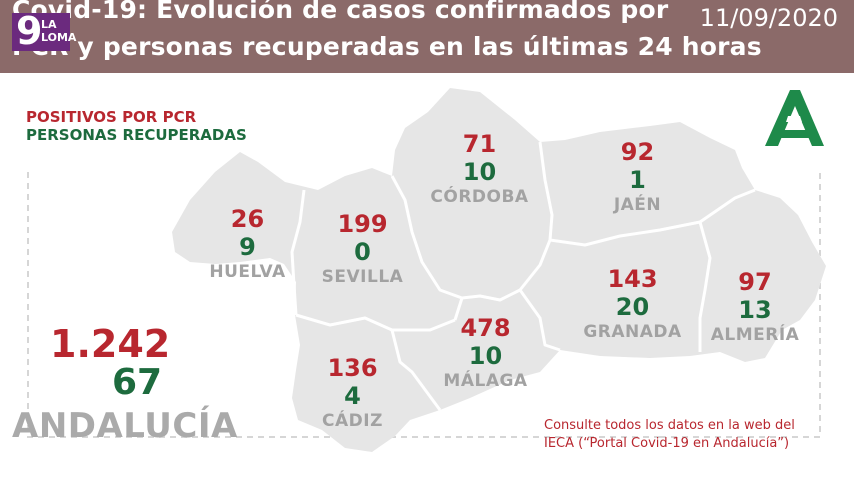 The width and height of the screenshot is (854, 480). What do you see at coordinates (375, 322) in the screenshot?
I see `border-sevilla-cadiz` at bounding box center [375, 322].